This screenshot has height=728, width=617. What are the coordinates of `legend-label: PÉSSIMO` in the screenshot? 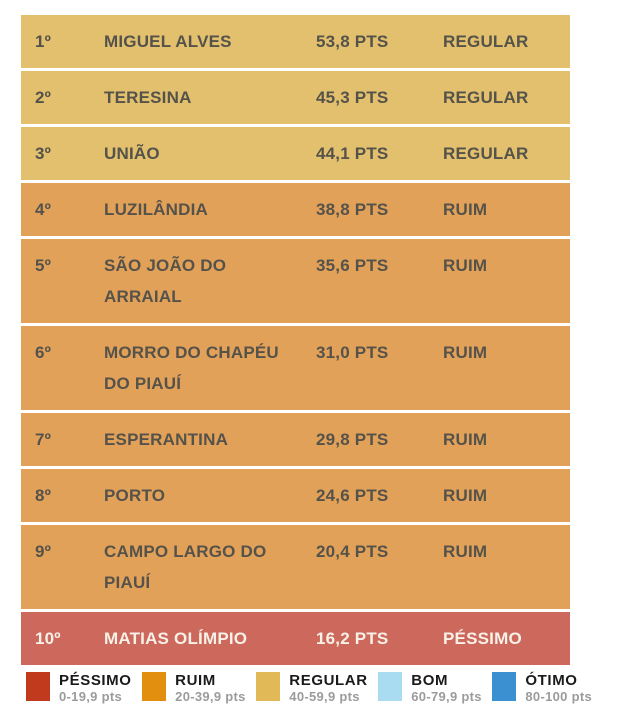 It's located at (95, 680).